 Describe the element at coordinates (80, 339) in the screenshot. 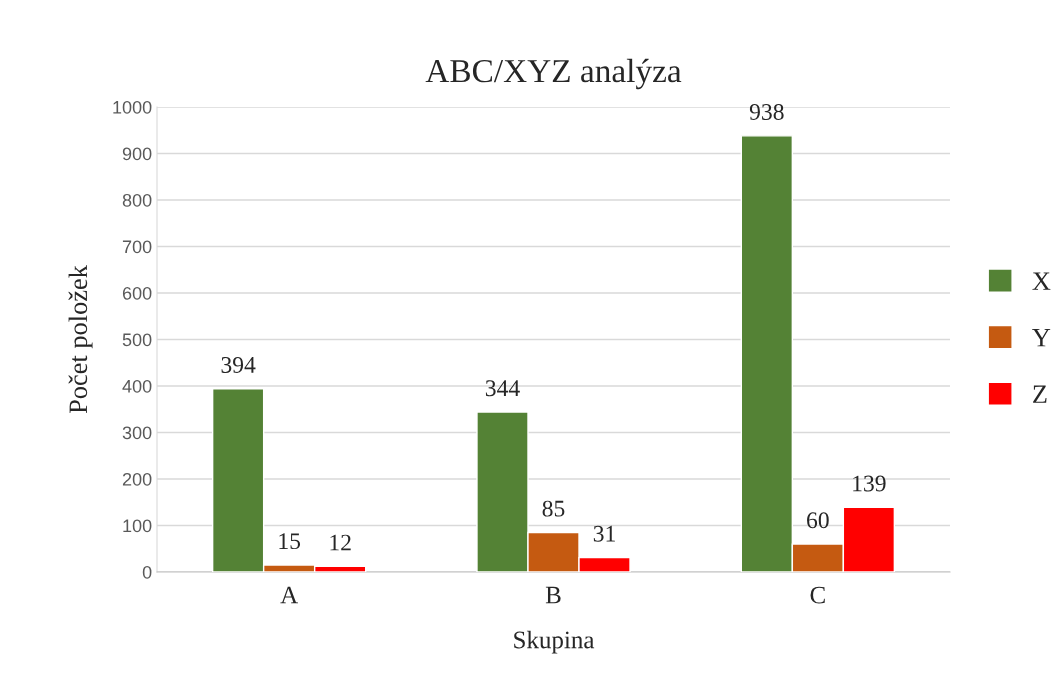

I see `y-axis-title: Počet položek` at that location.